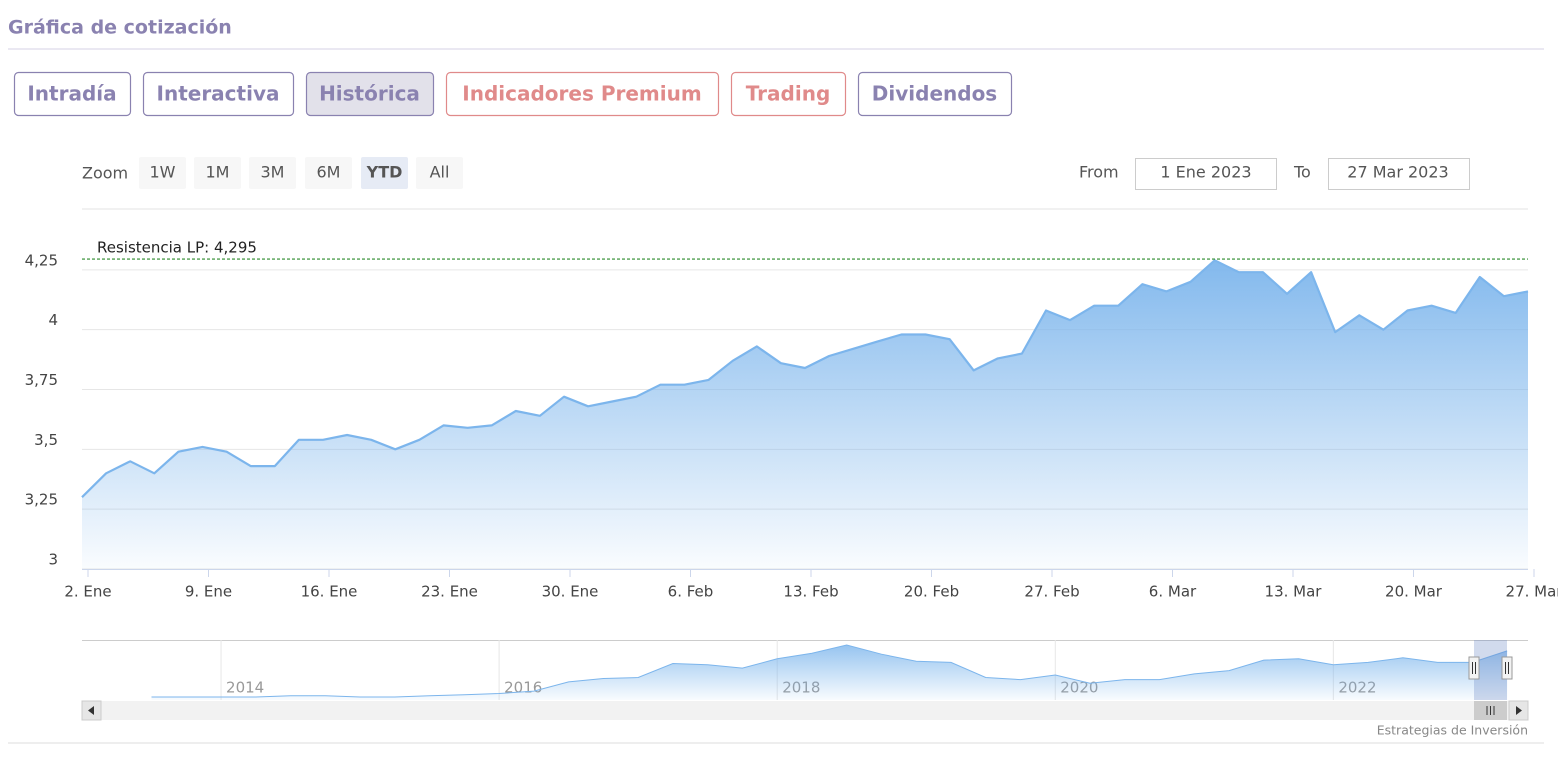  What do you see at coordinates (1302, 172) in the screenshot?
I see `to-label: To` at bounding box center [1302, 172].